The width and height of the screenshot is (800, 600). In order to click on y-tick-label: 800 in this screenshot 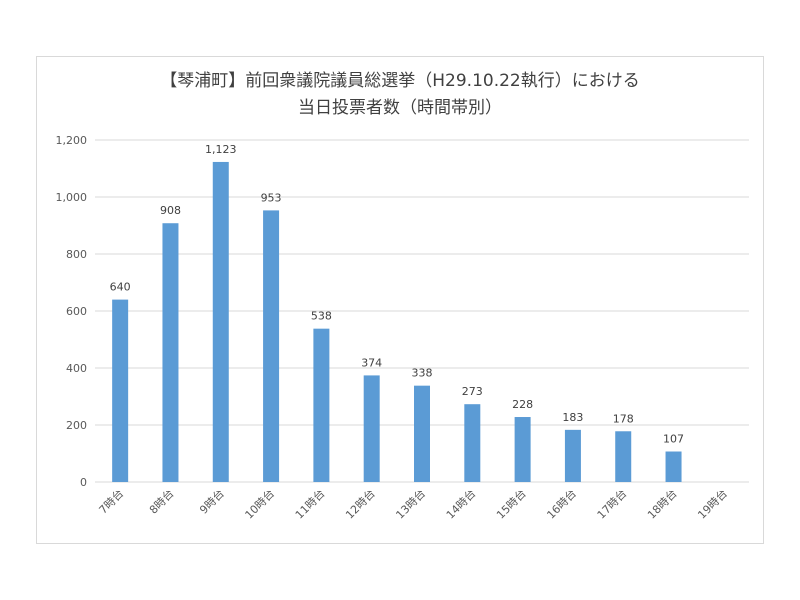, I will do `click(76, 254)`.